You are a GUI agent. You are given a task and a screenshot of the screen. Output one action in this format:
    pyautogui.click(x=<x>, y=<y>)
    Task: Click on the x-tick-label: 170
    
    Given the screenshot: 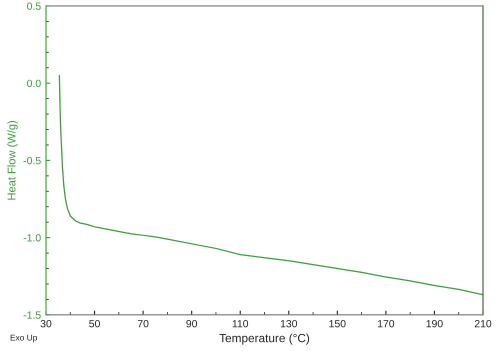 What is the action you would take?
    pyautogui.click(x=386, y=324)
    